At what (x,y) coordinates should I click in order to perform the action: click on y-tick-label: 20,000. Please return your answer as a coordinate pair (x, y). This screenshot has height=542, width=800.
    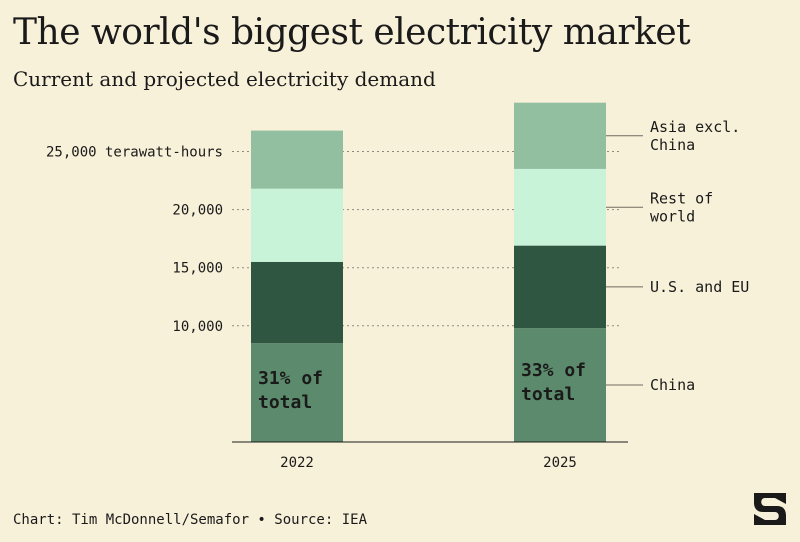
    Looking at the image, I should click on (197, 211).